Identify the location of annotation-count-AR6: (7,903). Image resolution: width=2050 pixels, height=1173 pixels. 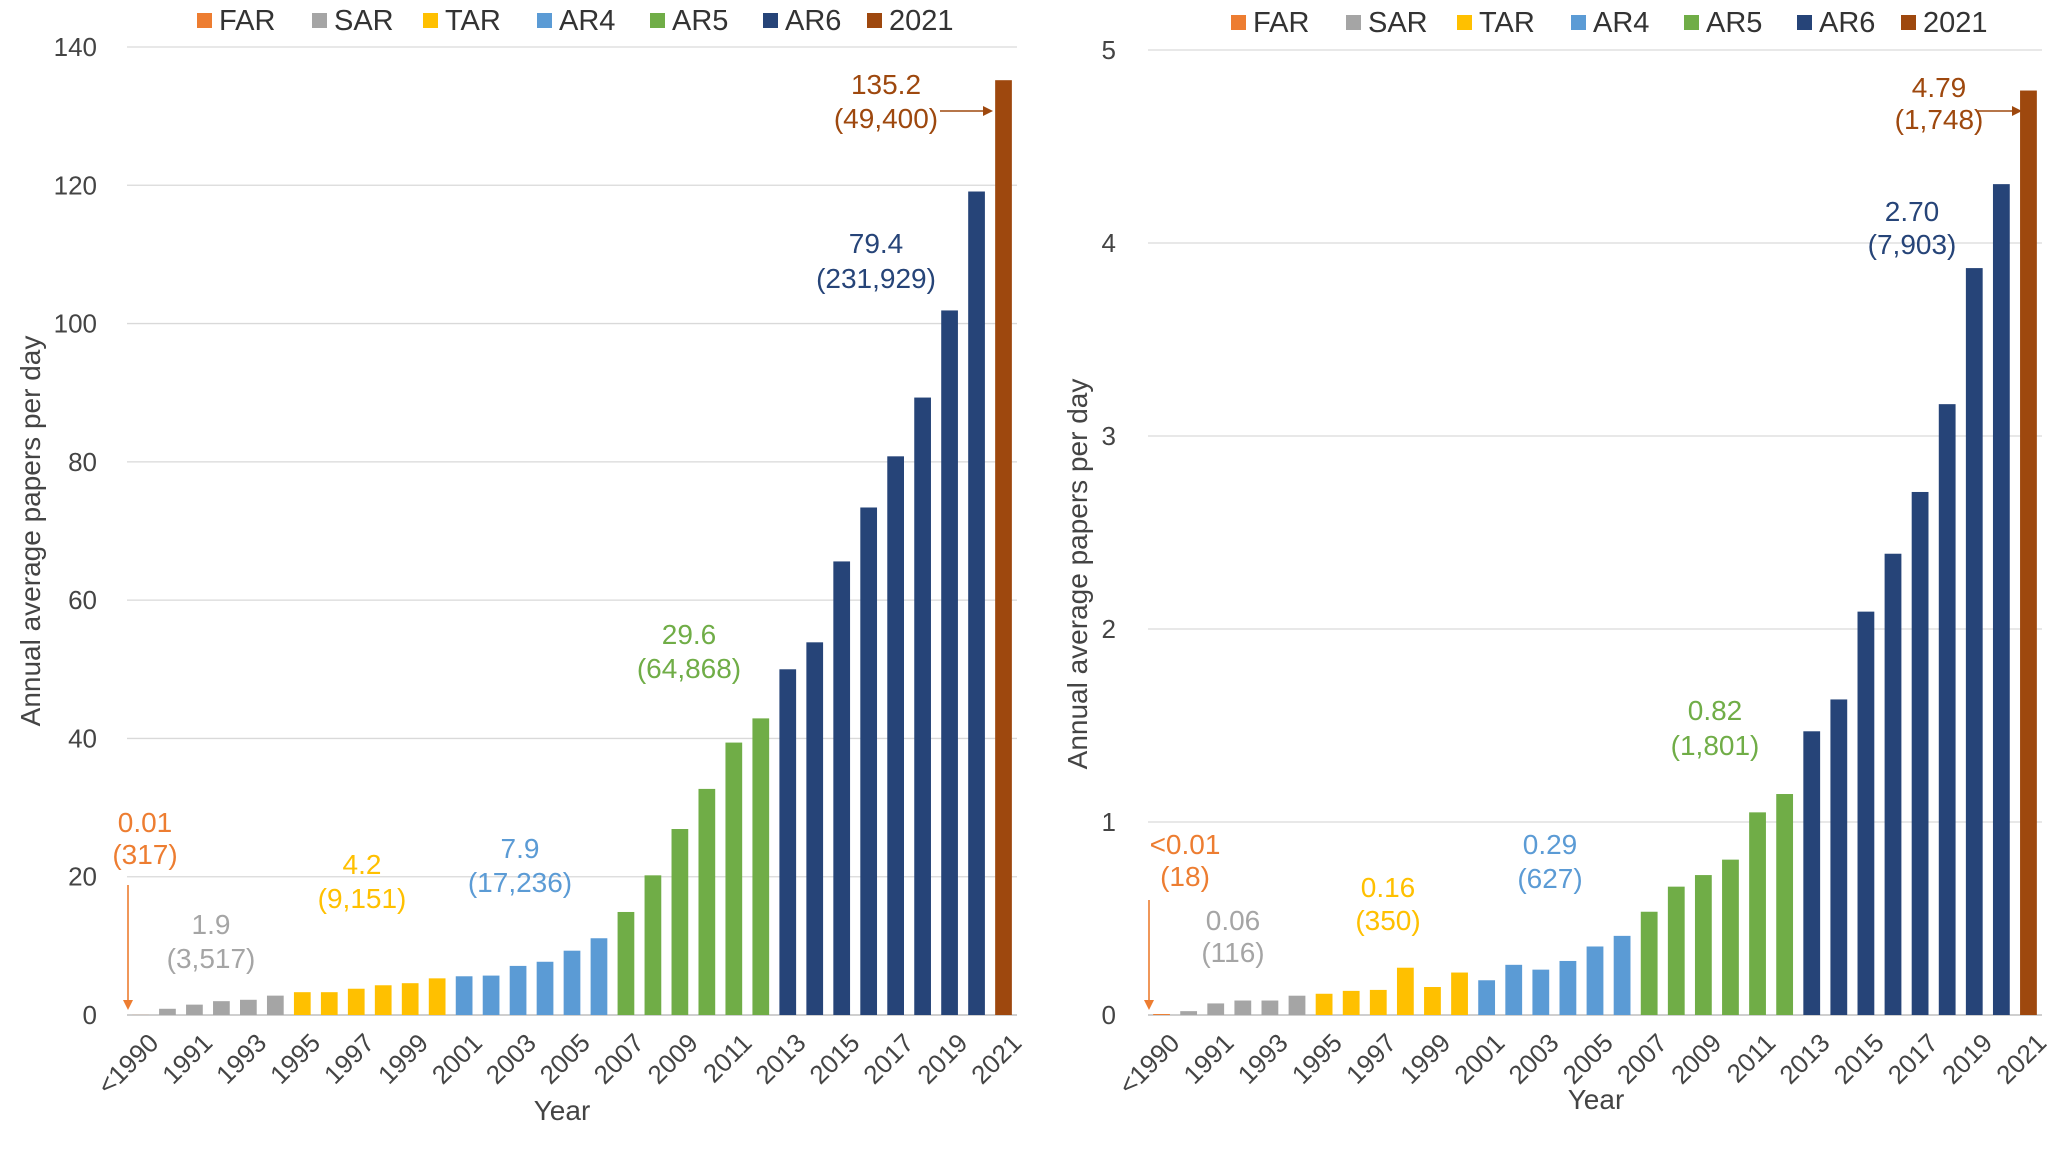
(1912, 244).